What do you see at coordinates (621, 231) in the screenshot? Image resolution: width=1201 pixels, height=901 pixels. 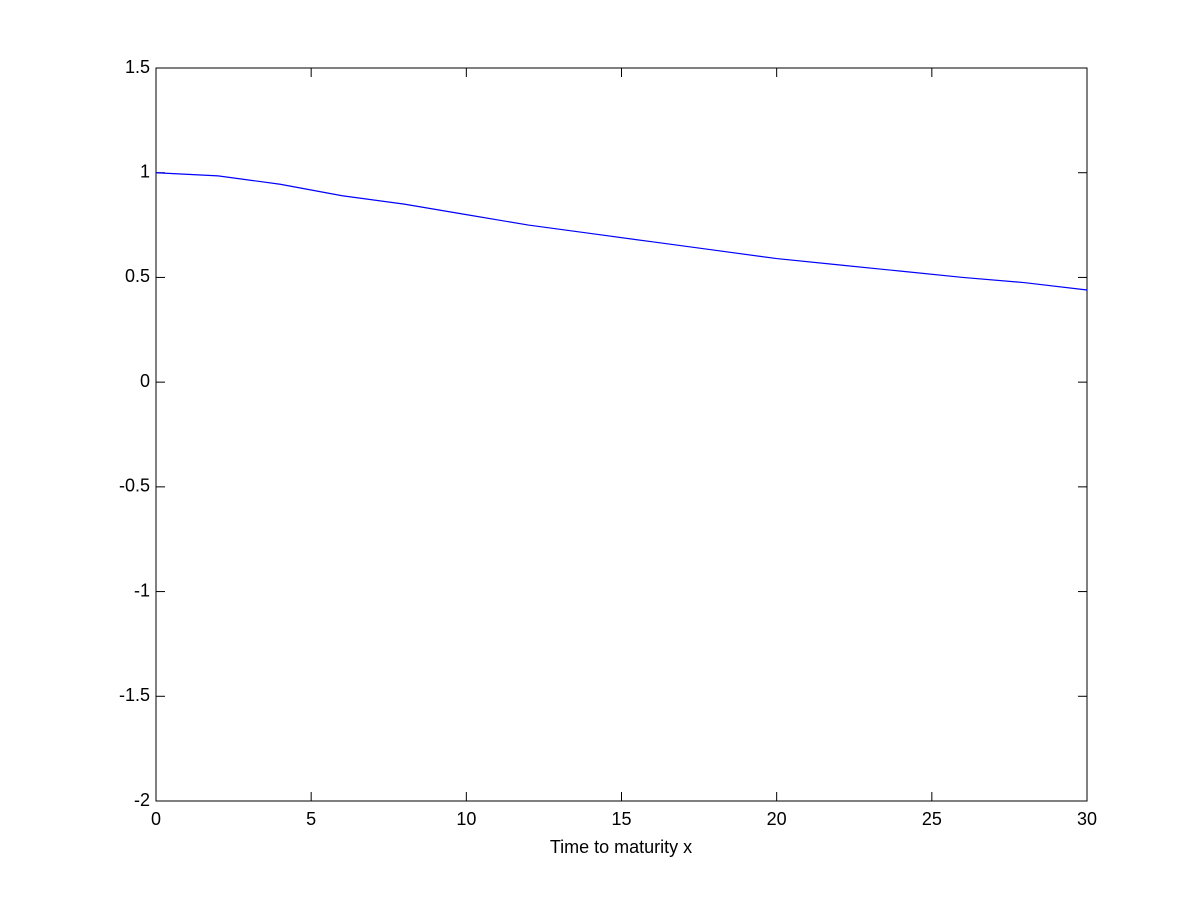 I see `line` at bounding box center [621, 231].